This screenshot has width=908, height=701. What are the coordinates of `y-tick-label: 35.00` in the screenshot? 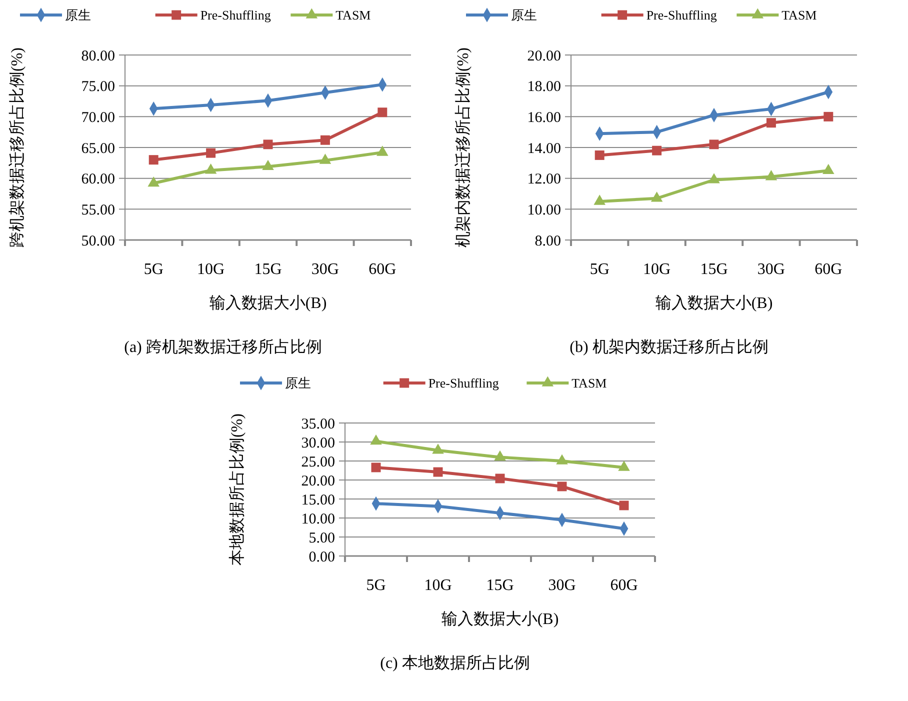 It's located at (318, 424).